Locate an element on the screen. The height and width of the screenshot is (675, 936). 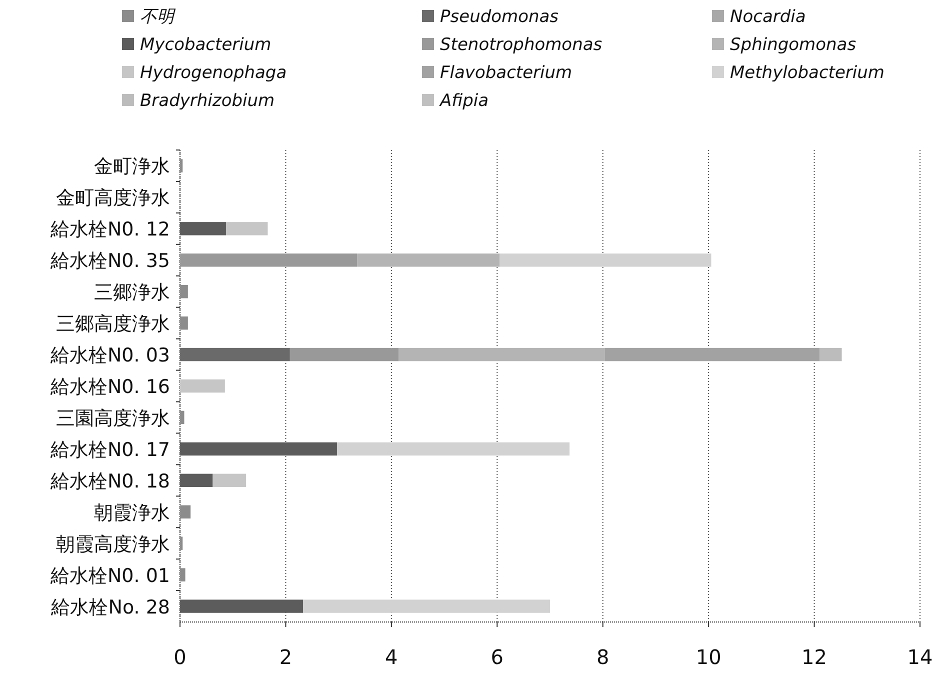
y-tick-label: 三郷浄水 is located at coordinates (132, 293).